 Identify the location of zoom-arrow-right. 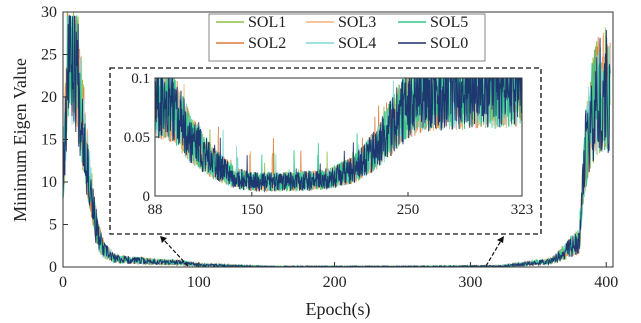
(494, 252).